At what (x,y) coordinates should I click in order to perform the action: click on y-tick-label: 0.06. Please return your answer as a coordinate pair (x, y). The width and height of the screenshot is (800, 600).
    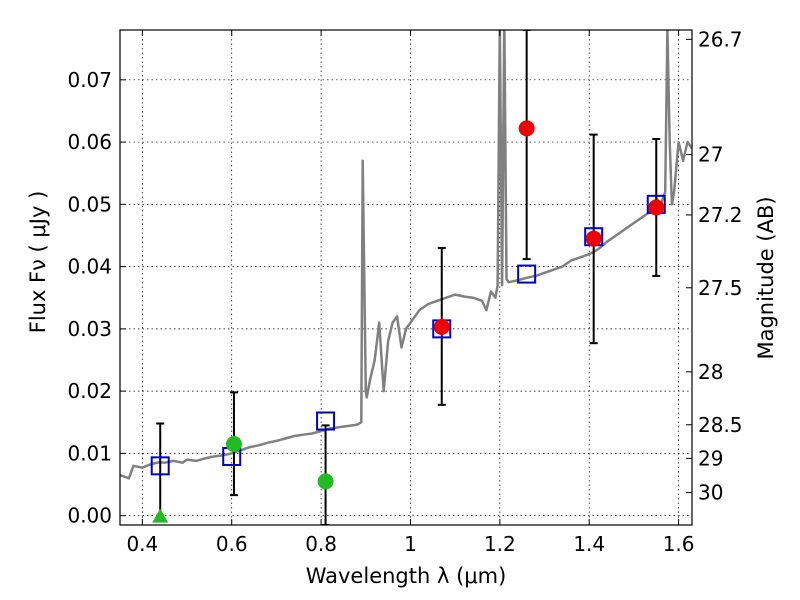
    Looking at the image, I should click on (89, 142).